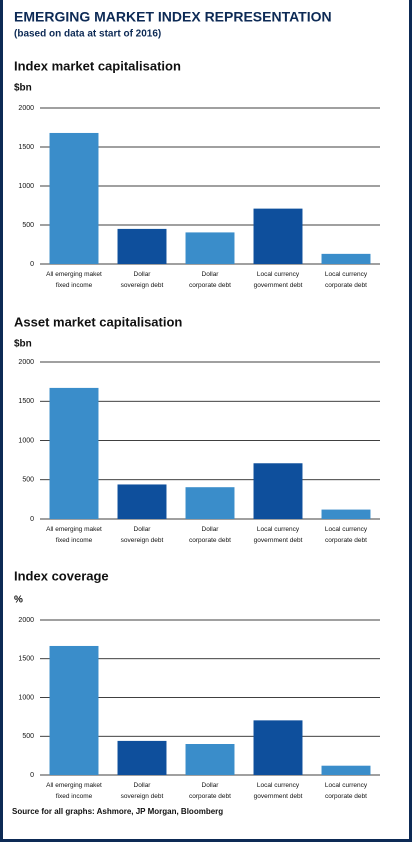 This screenshot has height=842, width=412. I want to click on chart-title: Index market capitalisation, so click(97, 65).